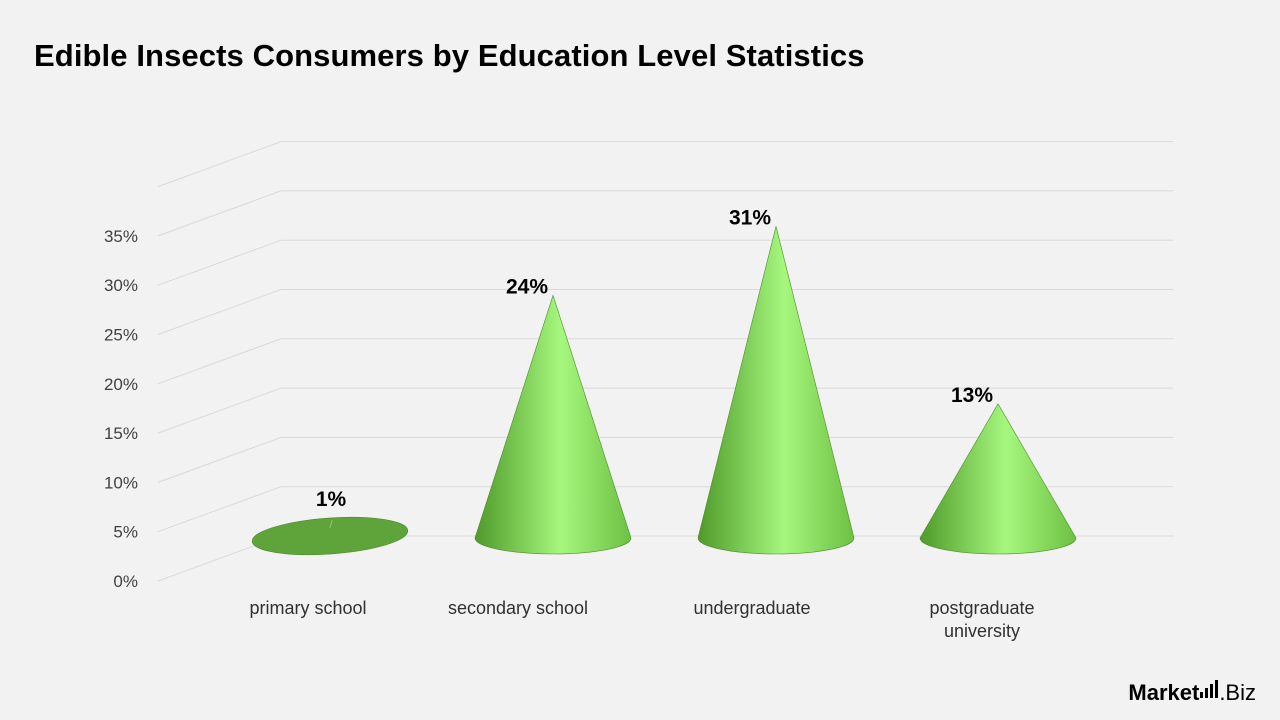  I want to click on y-tick-label: 10%, so click(121, 482).